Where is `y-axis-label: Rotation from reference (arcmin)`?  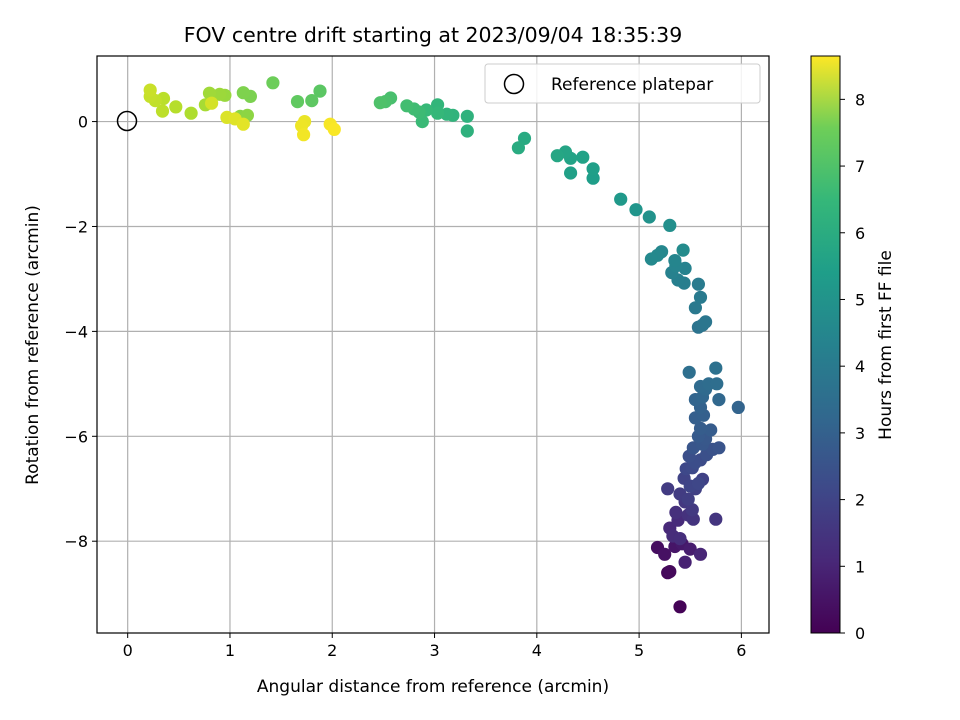 y-axis-label: Rotation from reference (arcmin) is located at coordinates (33, 345).